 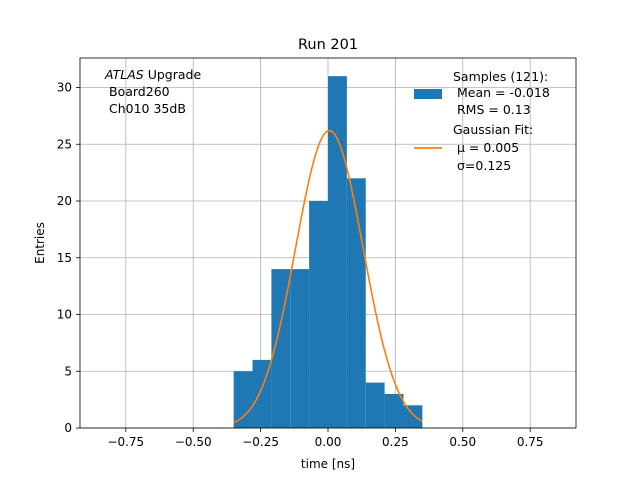 What do you see at coordinates (64, 144) in the screenshot?
I see `y-tick-label: 25` at bounding box center [64, 144].